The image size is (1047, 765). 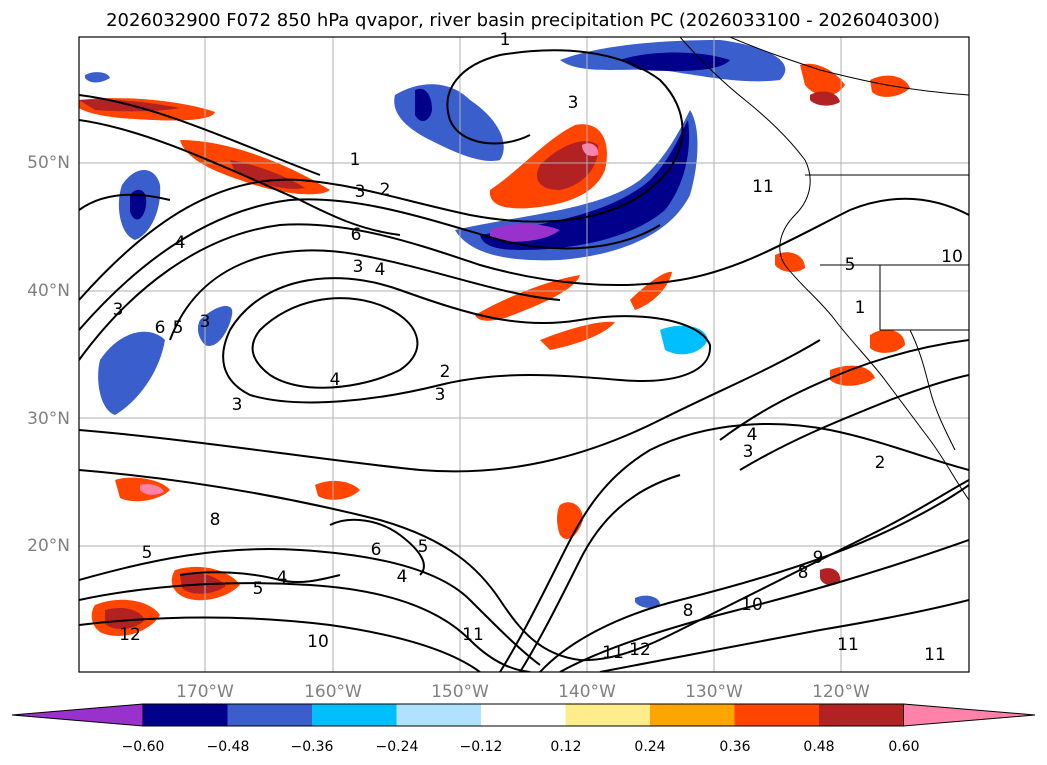 I want to click on lon-label-140w: 140°W, so click(x=587, y=692).